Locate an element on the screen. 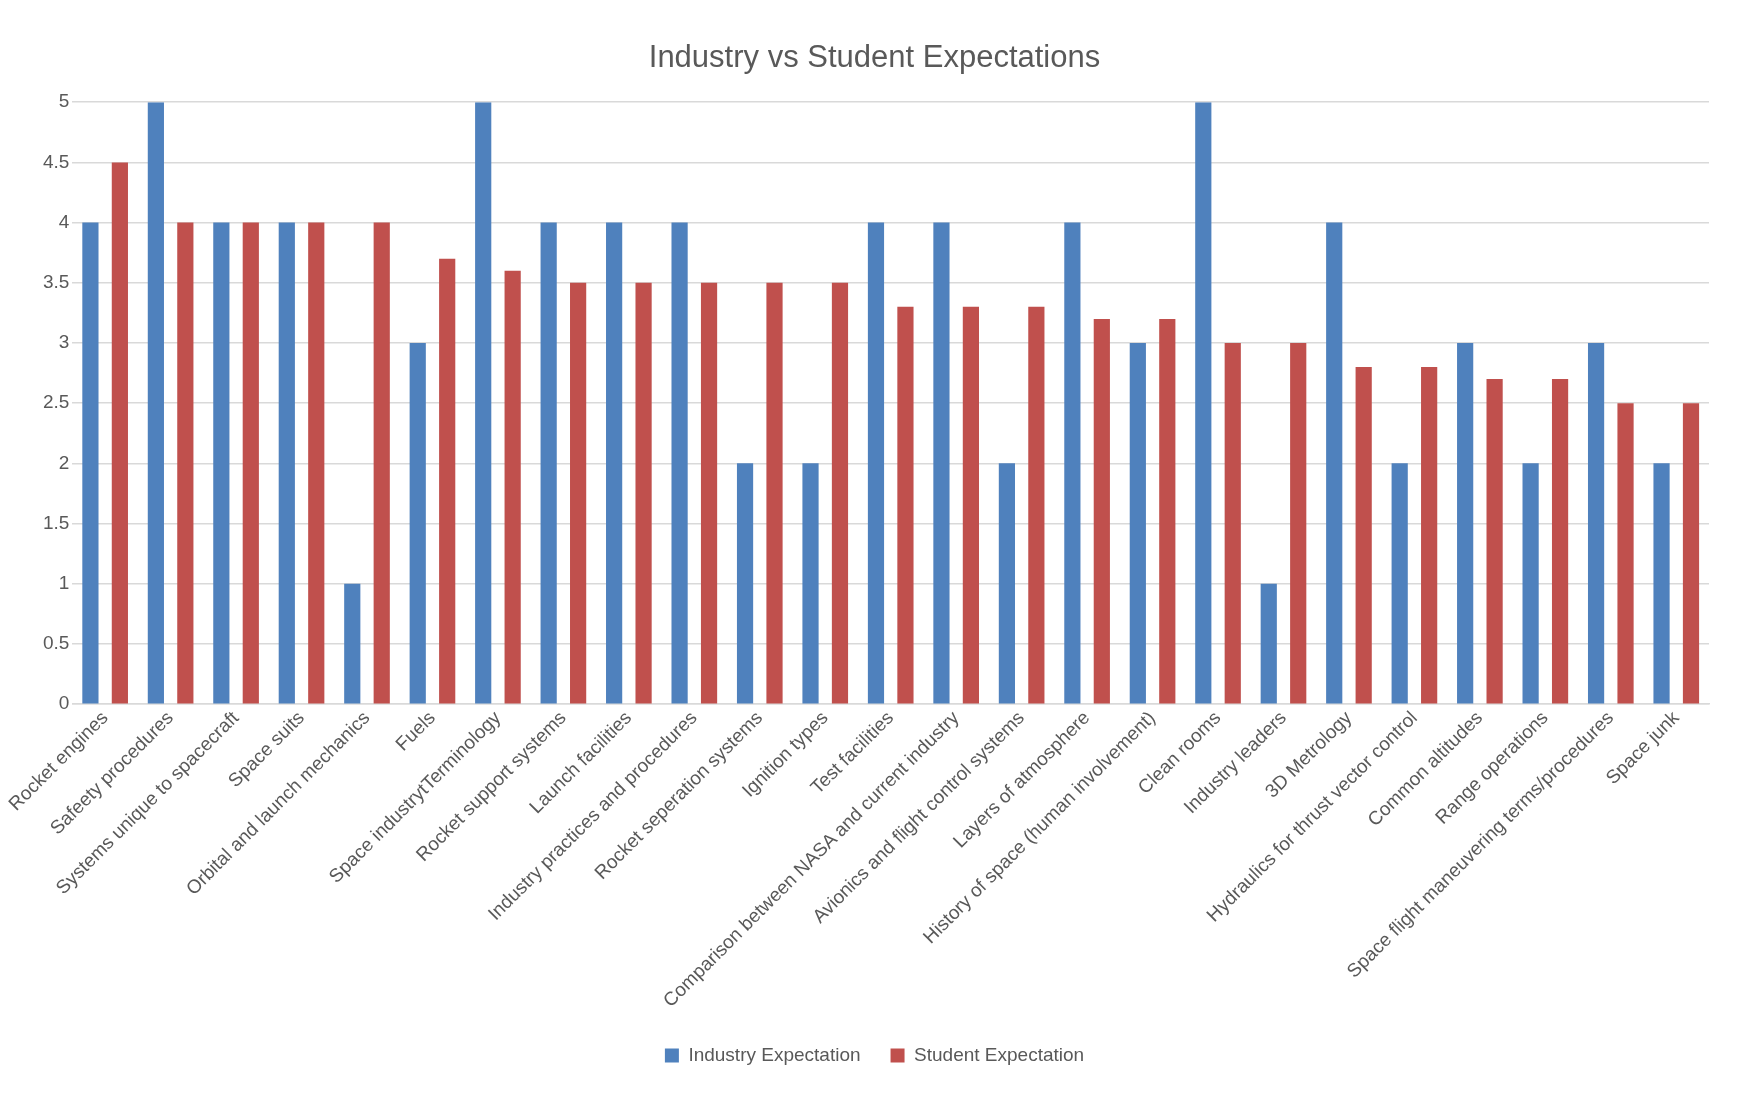 The height and width of the screenshot is (1095, 1739). y-tick-label: 0 is located at coordinates (64, 703).